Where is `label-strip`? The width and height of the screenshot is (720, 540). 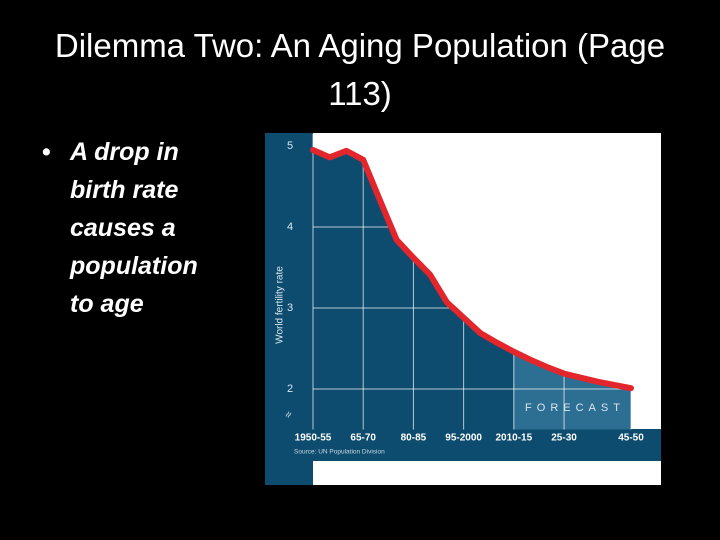 label-strip is located at coordinates (463, 445).